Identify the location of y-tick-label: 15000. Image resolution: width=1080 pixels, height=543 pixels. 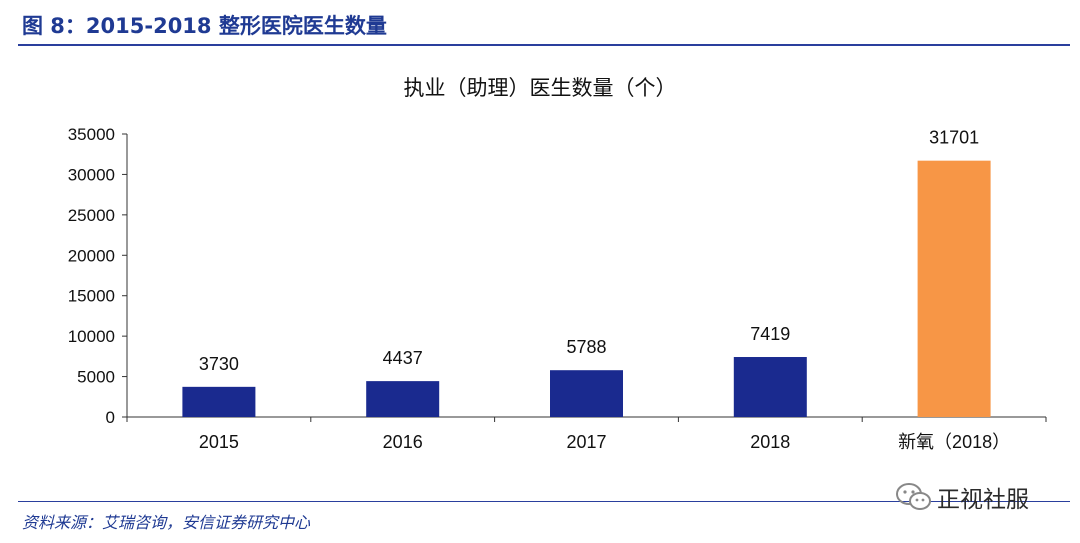
(91, 296).